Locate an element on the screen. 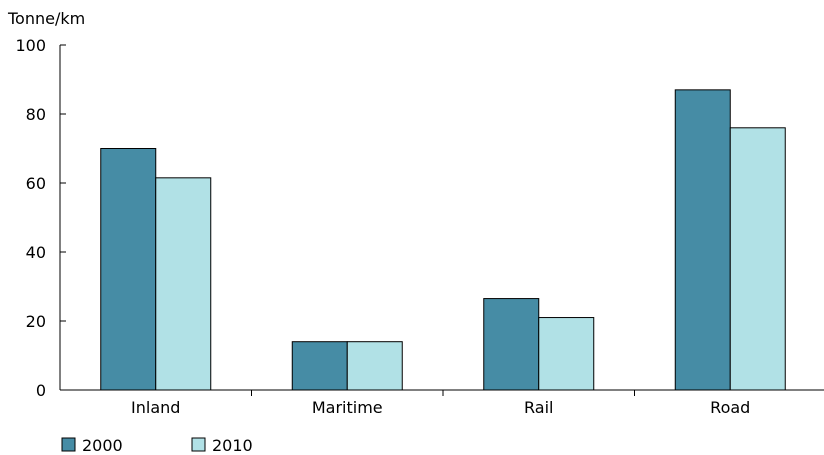 Image resolution: width=824 pixels, height=455 pixels. bar-2000-maritime is located at coordinates (319, 366).